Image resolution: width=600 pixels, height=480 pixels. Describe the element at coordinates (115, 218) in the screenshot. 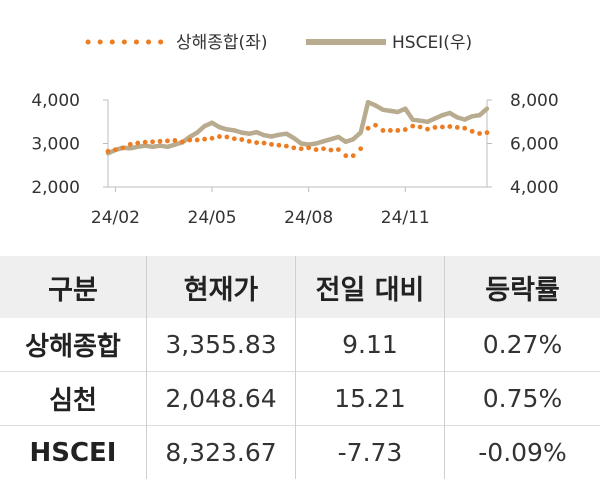

I see `x-tick-label: 24/02` at that location.